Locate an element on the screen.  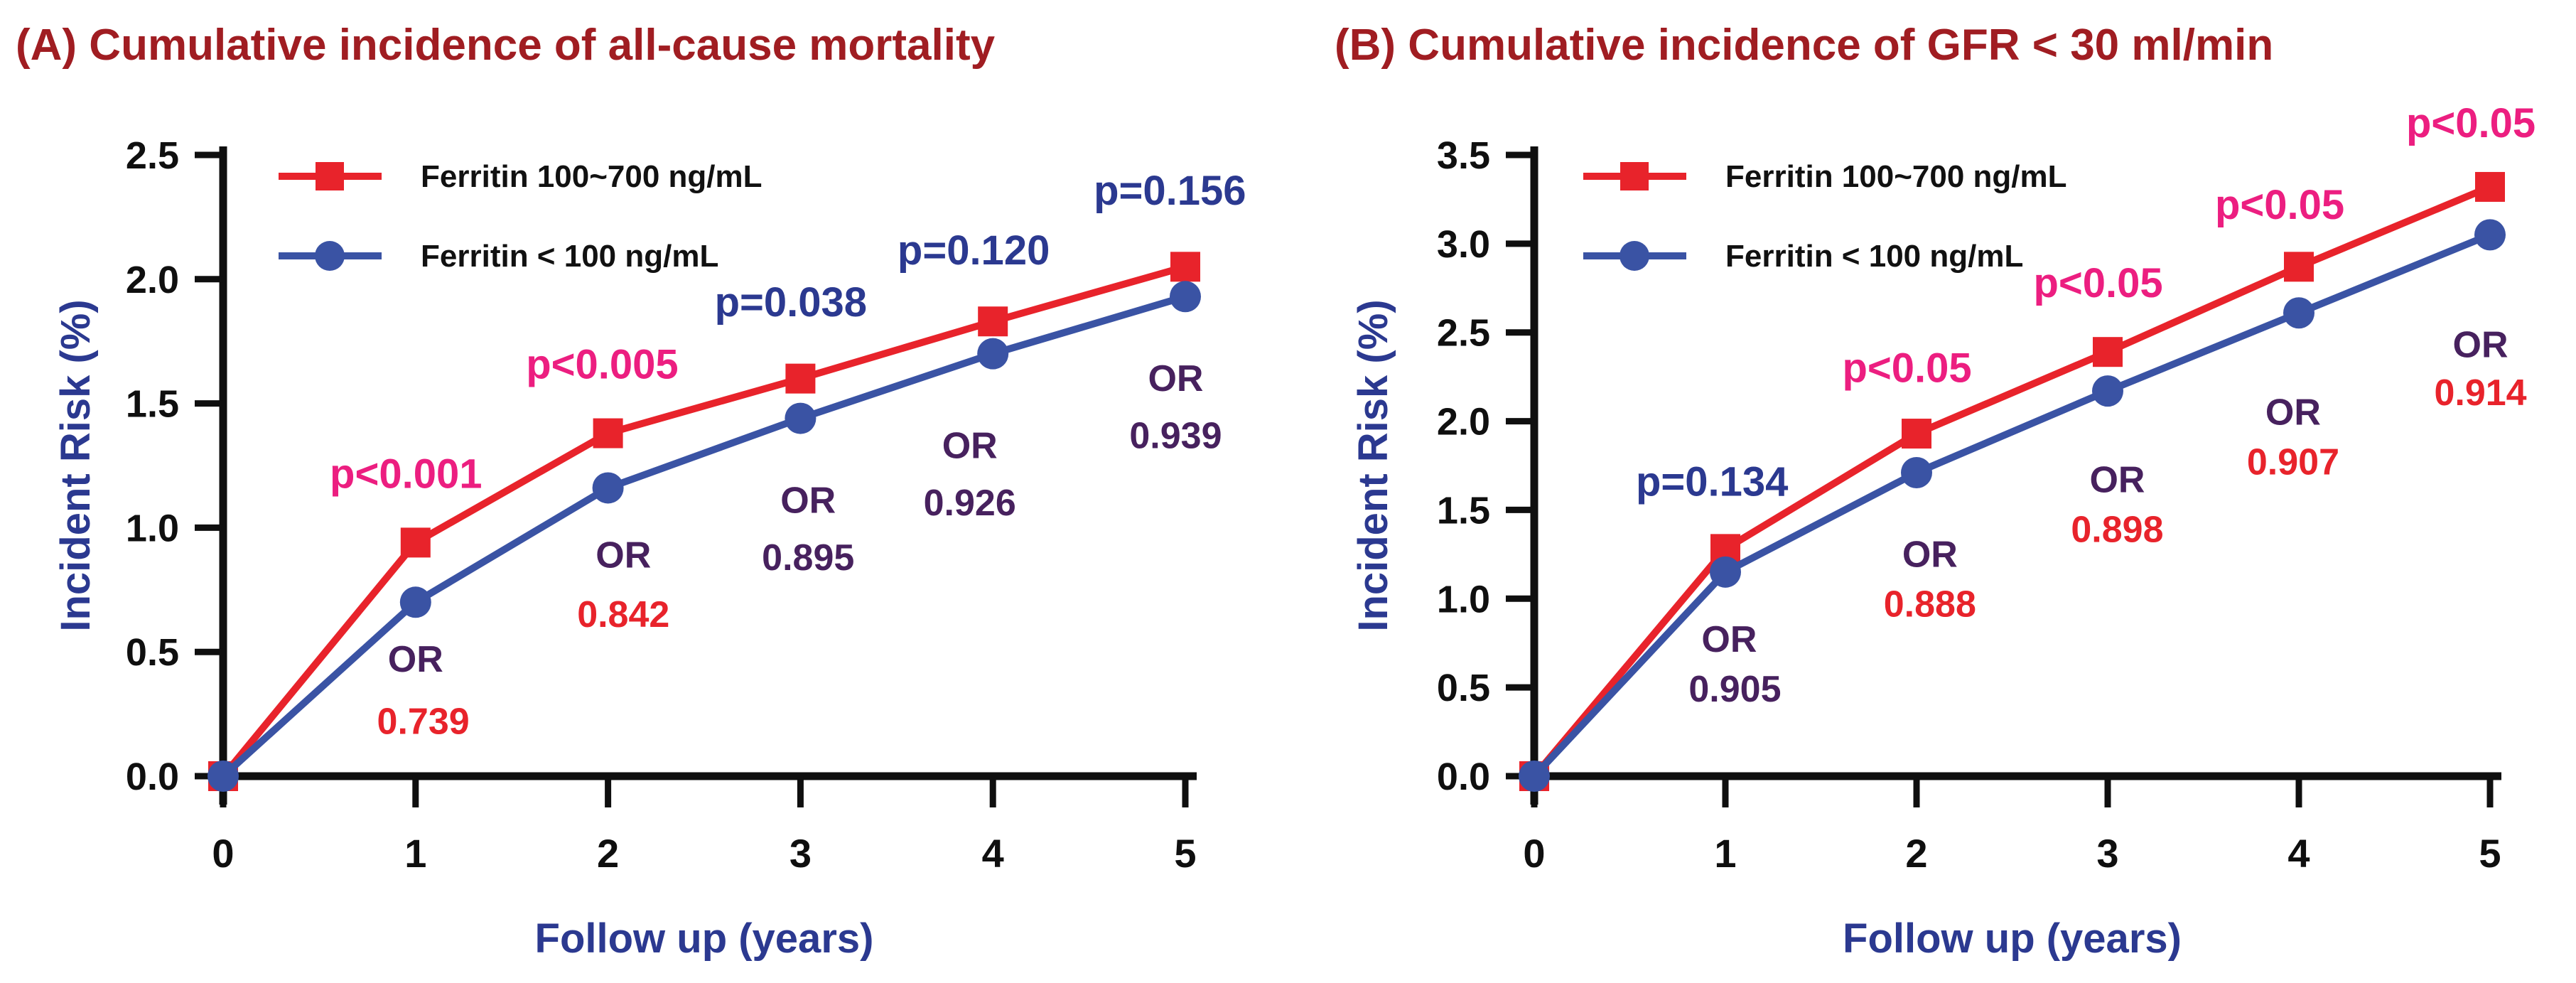
annotation-pvalue: p<0.001 is located at coordinates (406, 474).